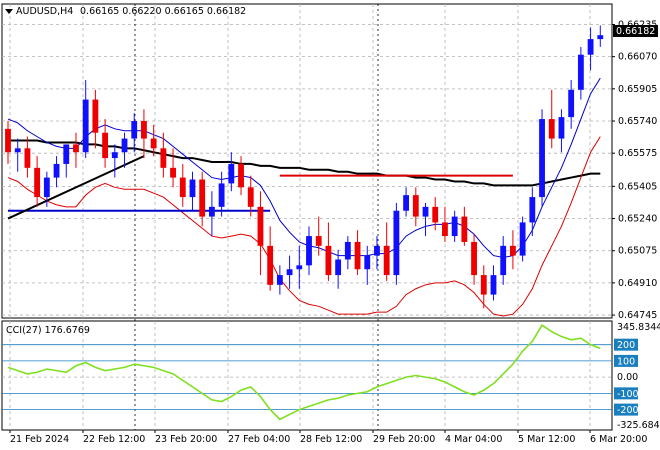 The image size is (660, 450). I want to click on price-tick-label: 0.65405, so click(637, 186).